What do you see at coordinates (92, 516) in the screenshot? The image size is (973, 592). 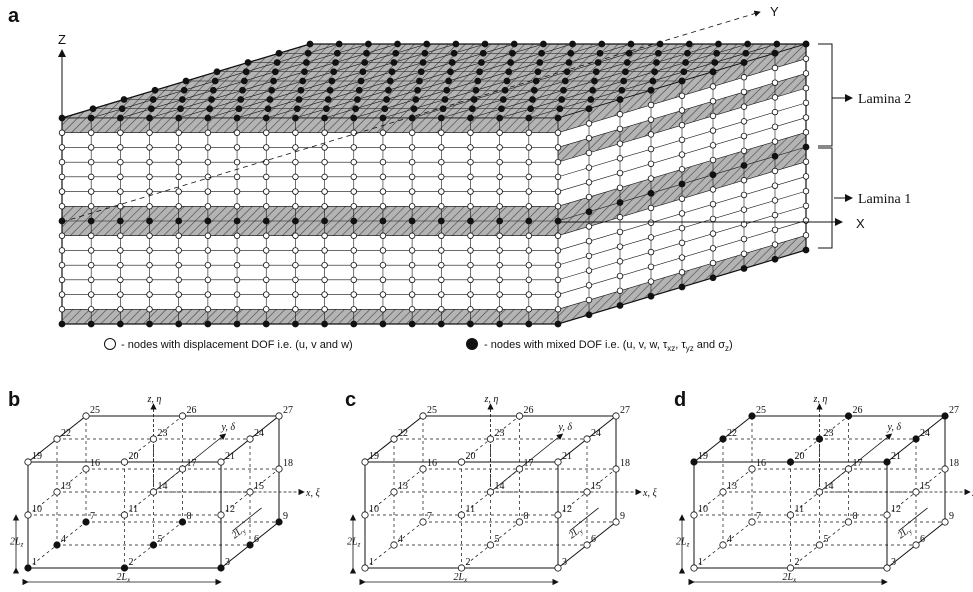 I see `element-node-number: 7` at bounding box center [92, 516].